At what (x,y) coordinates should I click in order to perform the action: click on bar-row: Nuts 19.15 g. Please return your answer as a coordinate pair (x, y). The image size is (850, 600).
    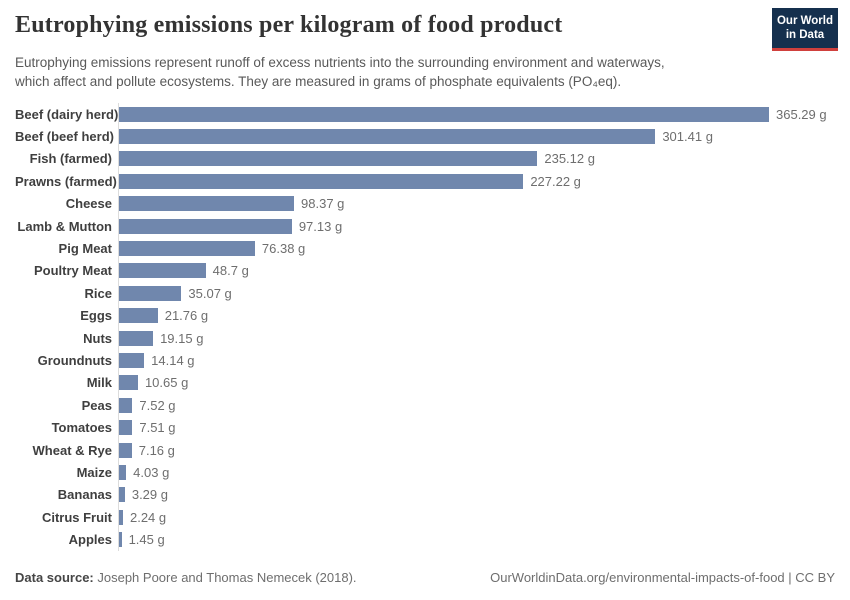
    Looking at the image, I should click on (432, 338).